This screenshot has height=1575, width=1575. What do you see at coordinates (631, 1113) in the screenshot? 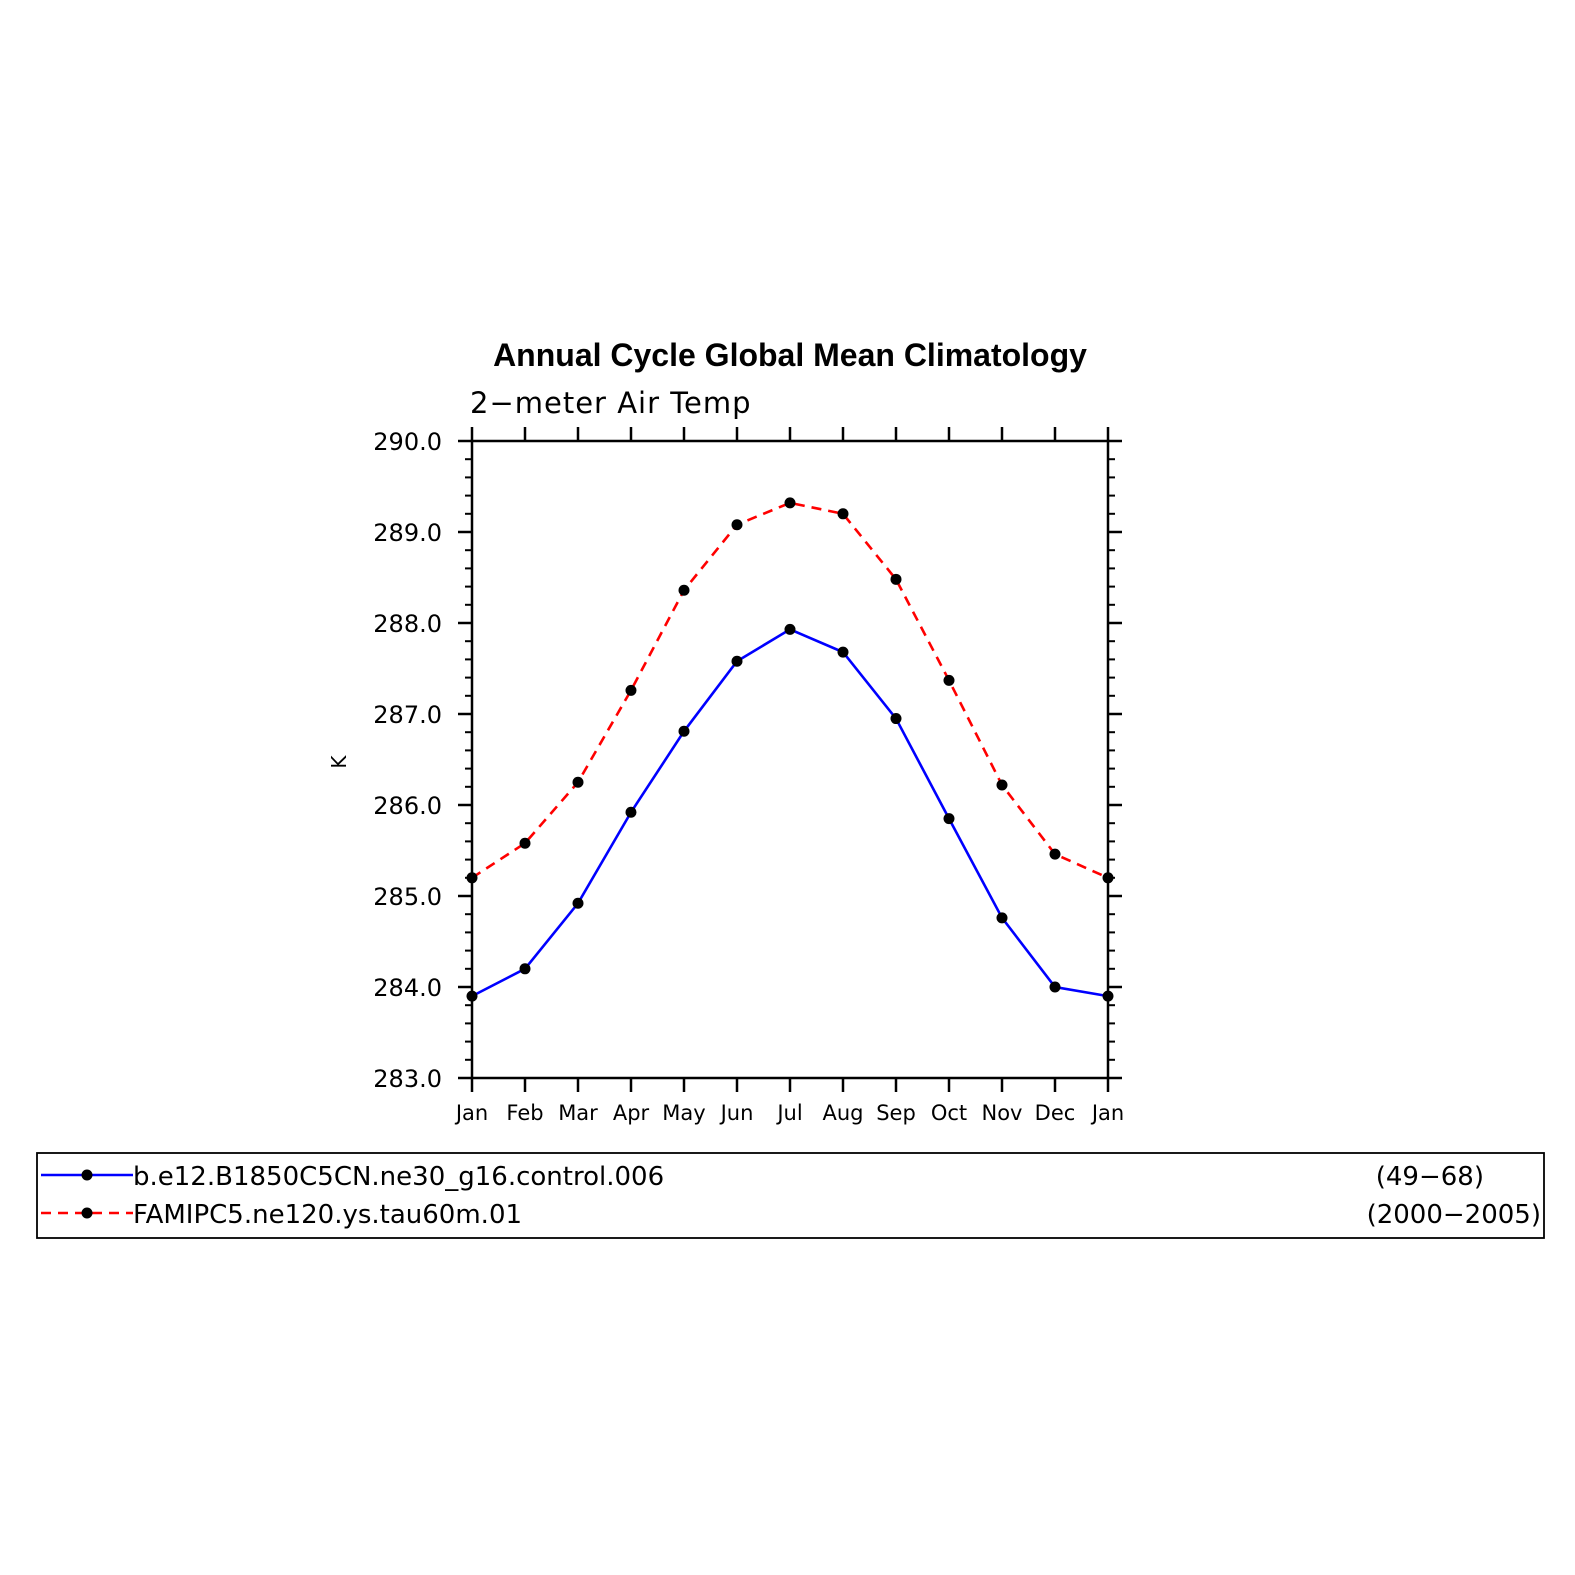
I see `x-tick-label: Apr` at bounding box center [631, 1113].